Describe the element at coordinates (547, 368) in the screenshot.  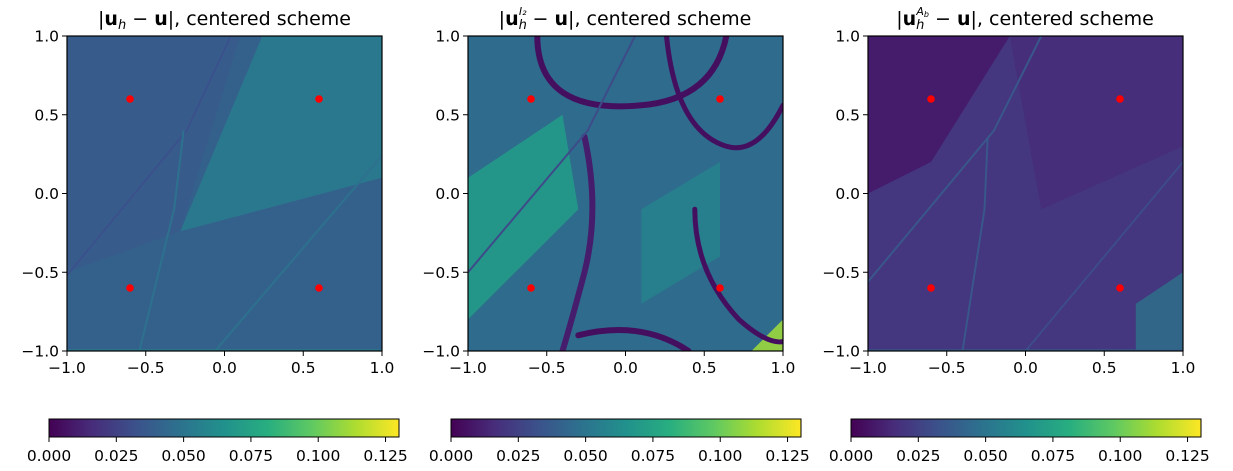
I see `panel-2-x-tick-label-2: −0.5` at that location.